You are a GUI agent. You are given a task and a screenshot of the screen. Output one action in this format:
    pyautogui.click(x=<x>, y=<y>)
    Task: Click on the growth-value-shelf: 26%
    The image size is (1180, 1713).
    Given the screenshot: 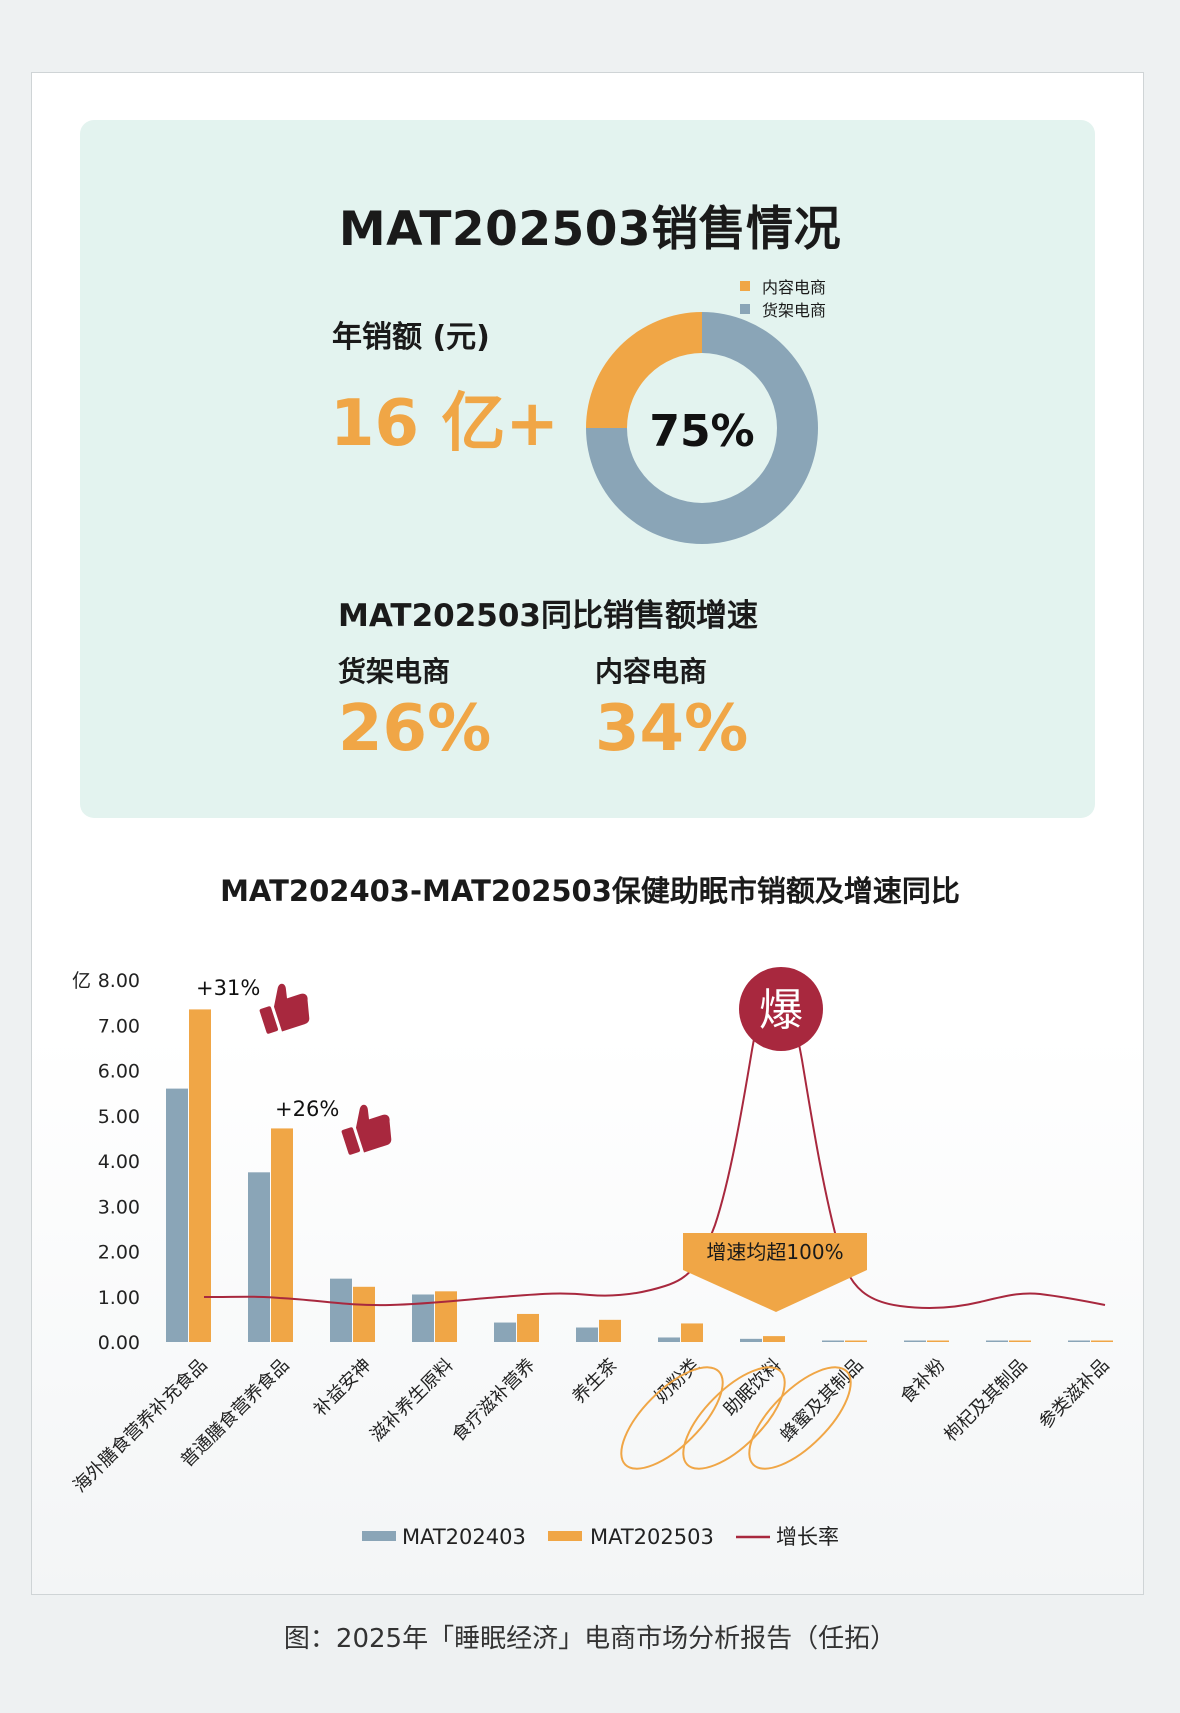 What is the action you would take?
    pyautogui.click(x=415, y=729)
    